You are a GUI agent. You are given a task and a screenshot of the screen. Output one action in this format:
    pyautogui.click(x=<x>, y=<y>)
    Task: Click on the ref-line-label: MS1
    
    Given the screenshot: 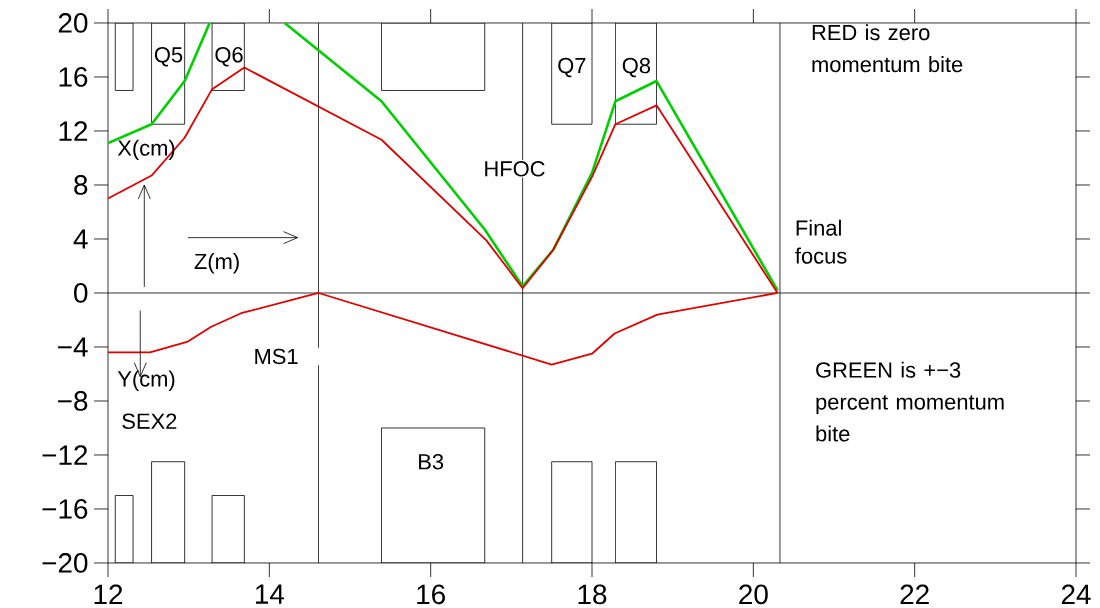 What is the action you would take?
    pyautogui.click(x=276, y=356)
    